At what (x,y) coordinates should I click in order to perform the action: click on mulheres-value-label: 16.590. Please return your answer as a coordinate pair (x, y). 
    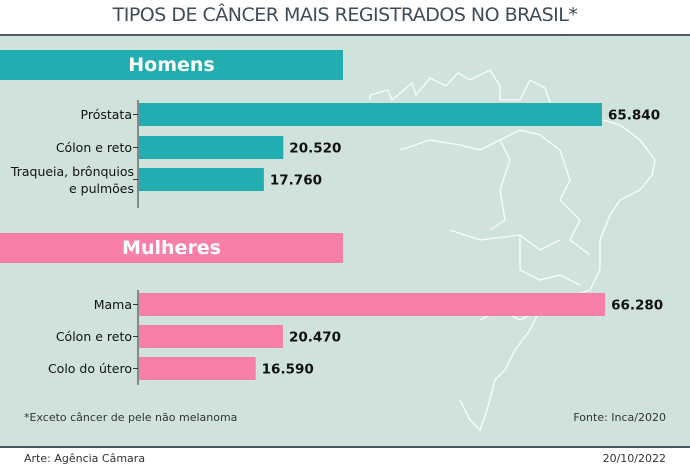
    Looking at the image, I should click on (288, 370).